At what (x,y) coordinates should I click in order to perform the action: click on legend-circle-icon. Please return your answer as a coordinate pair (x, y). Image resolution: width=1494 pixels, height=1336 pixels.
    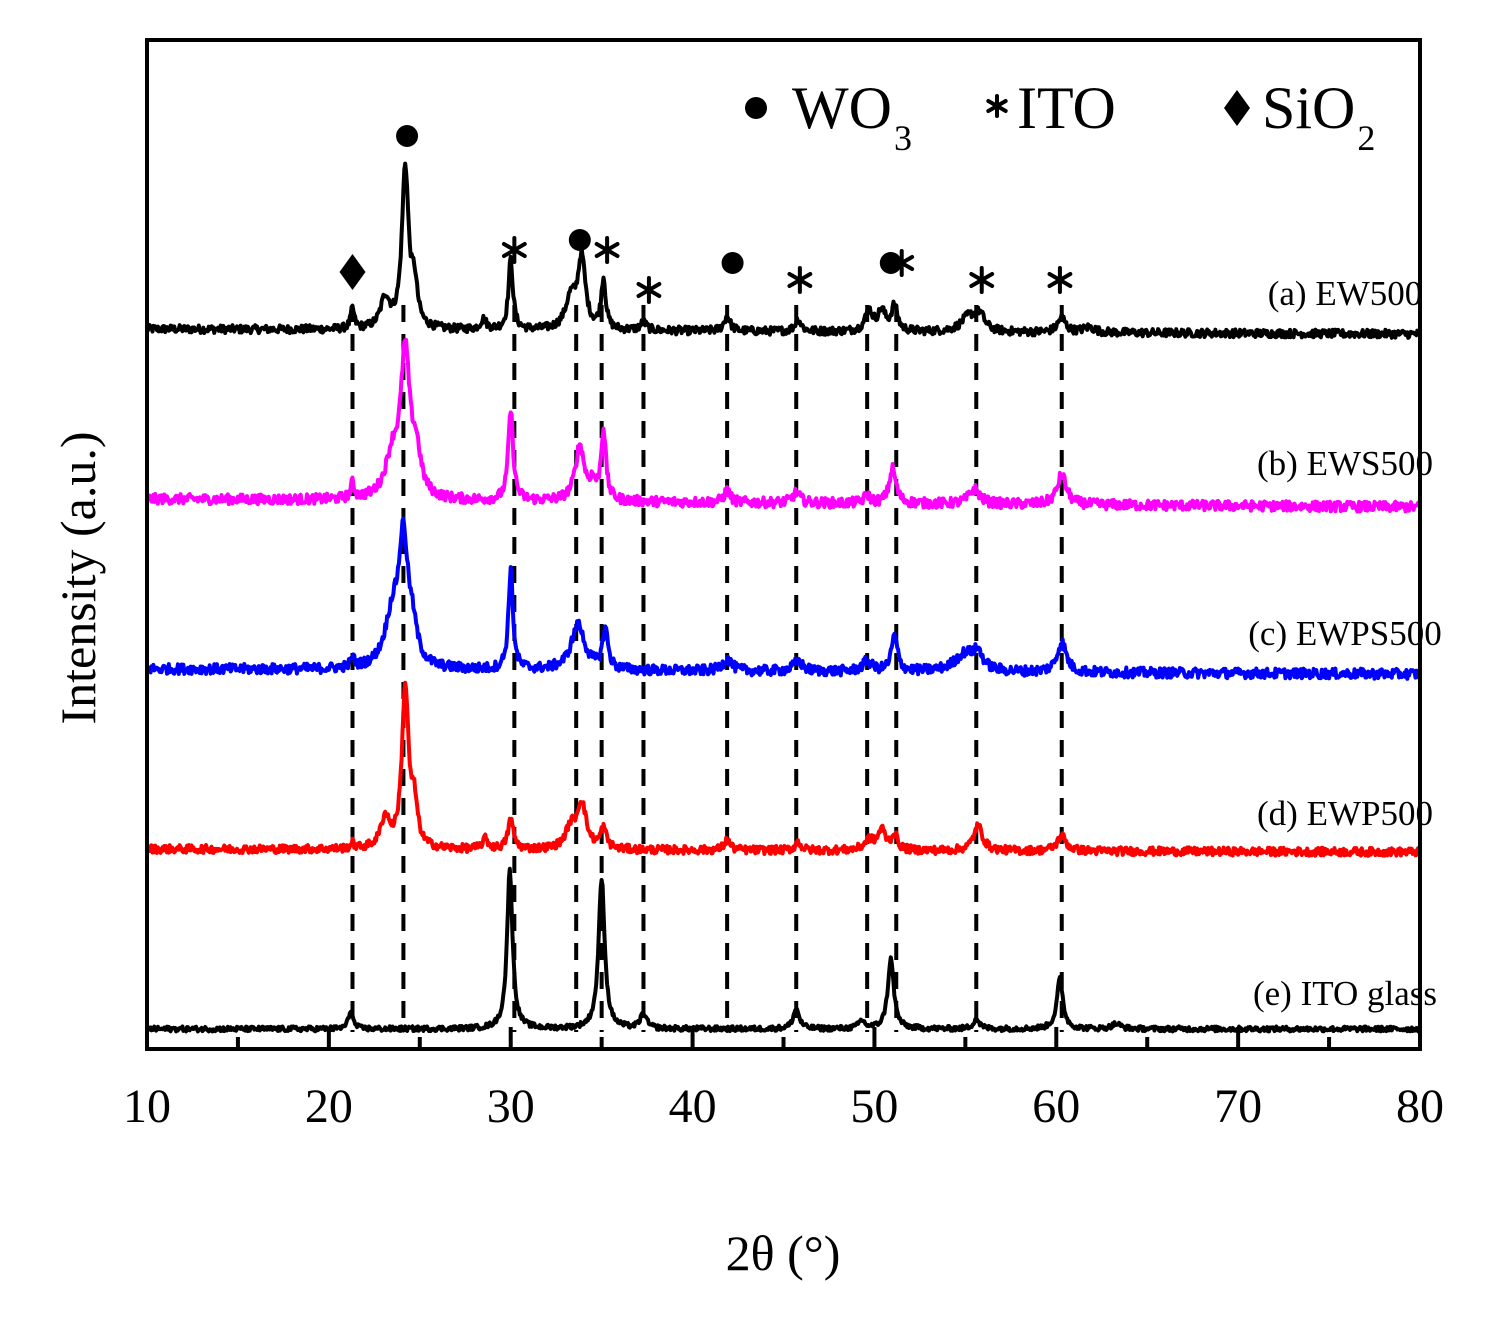
    Looking at the image, I should click on (756, 108).